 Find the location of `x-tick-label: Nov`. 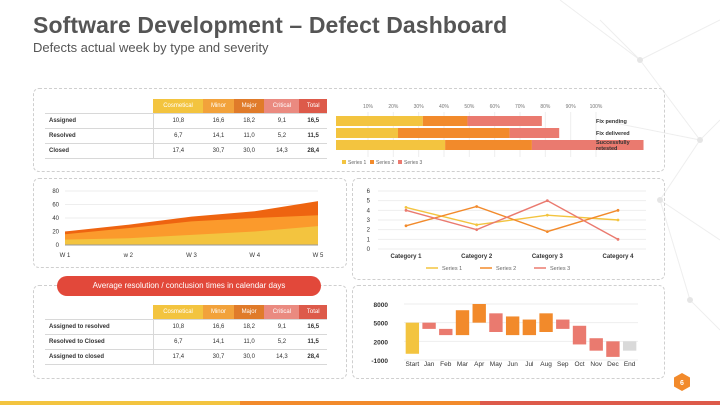

x-tick-label: Nov is located at coordinates (596, 364).